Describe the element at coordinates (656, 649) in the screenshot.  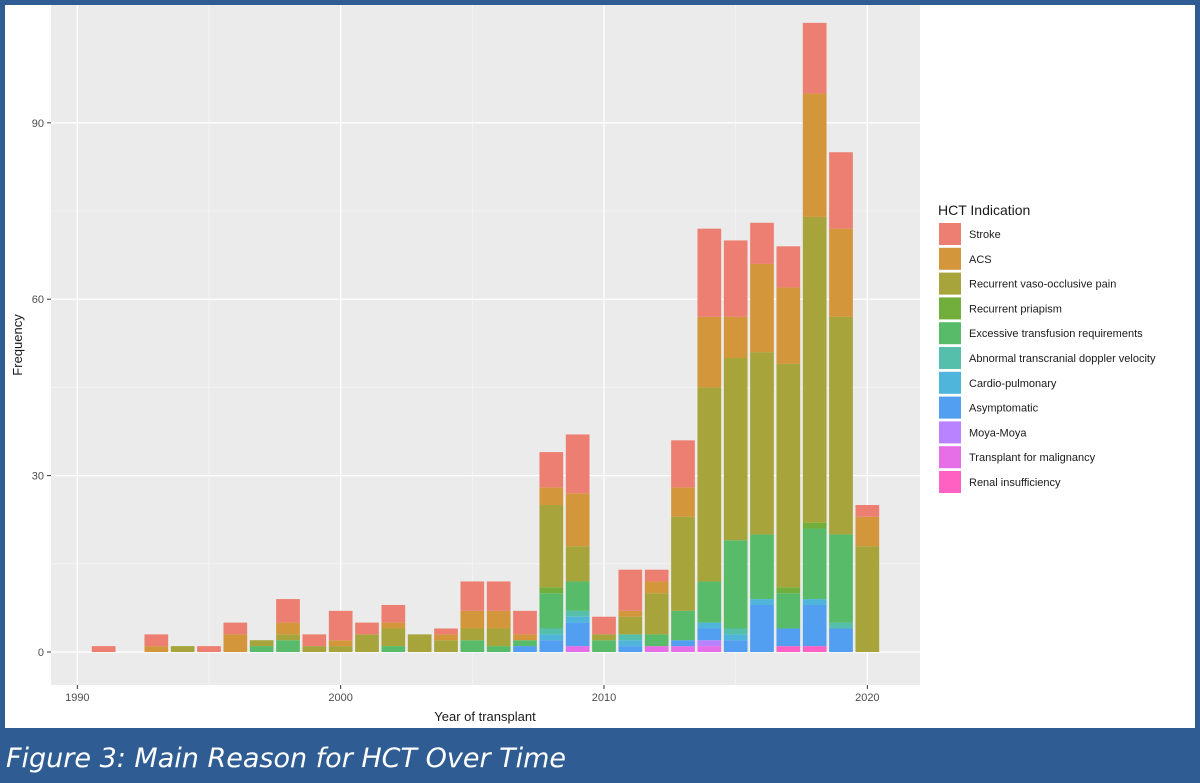
I see `bar-segment-transplant-for-malignancy-2012` at that location.